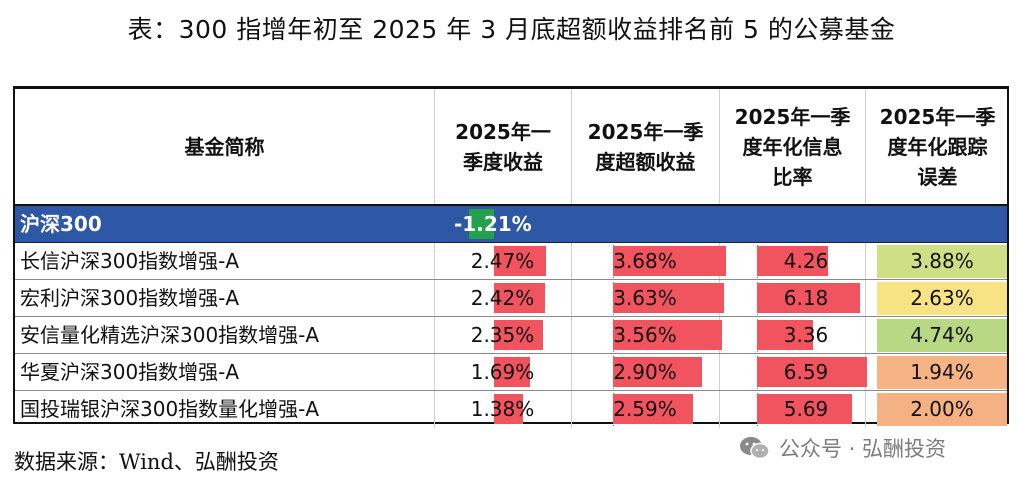  I want to click on table-row: 宏利沪深300指数增强-A 2.42% 3.63% 6.18 2.63%, so click(511, 298).